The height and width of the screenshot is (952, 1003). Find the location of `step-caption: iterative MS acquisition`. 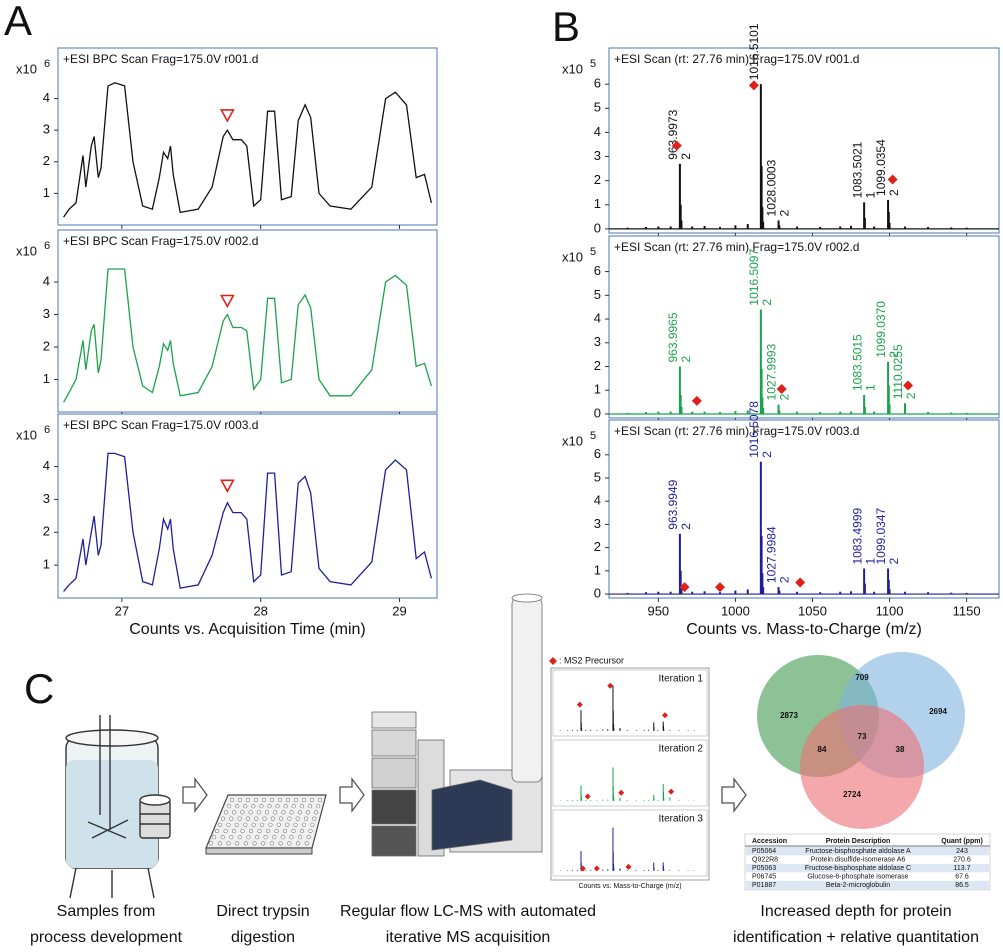

step-caption: iterative MS acquisition is located at coordinates (468, 937).